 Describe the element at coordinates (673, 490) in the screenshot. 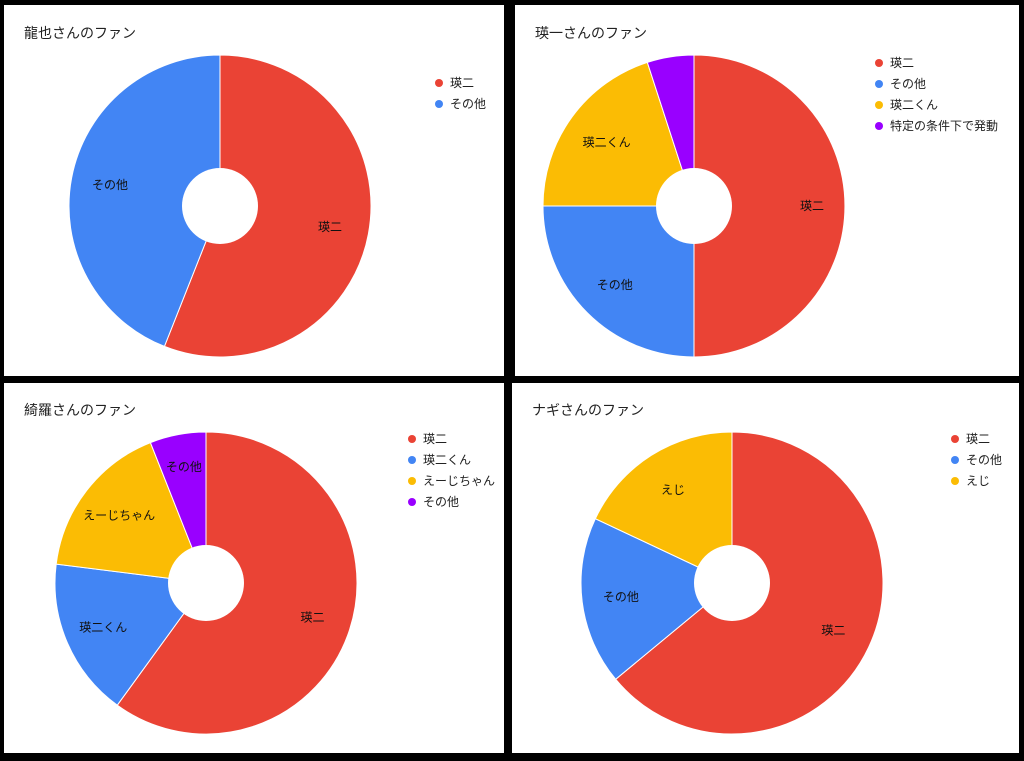

I see `slice-label-3: えじ` at that location.